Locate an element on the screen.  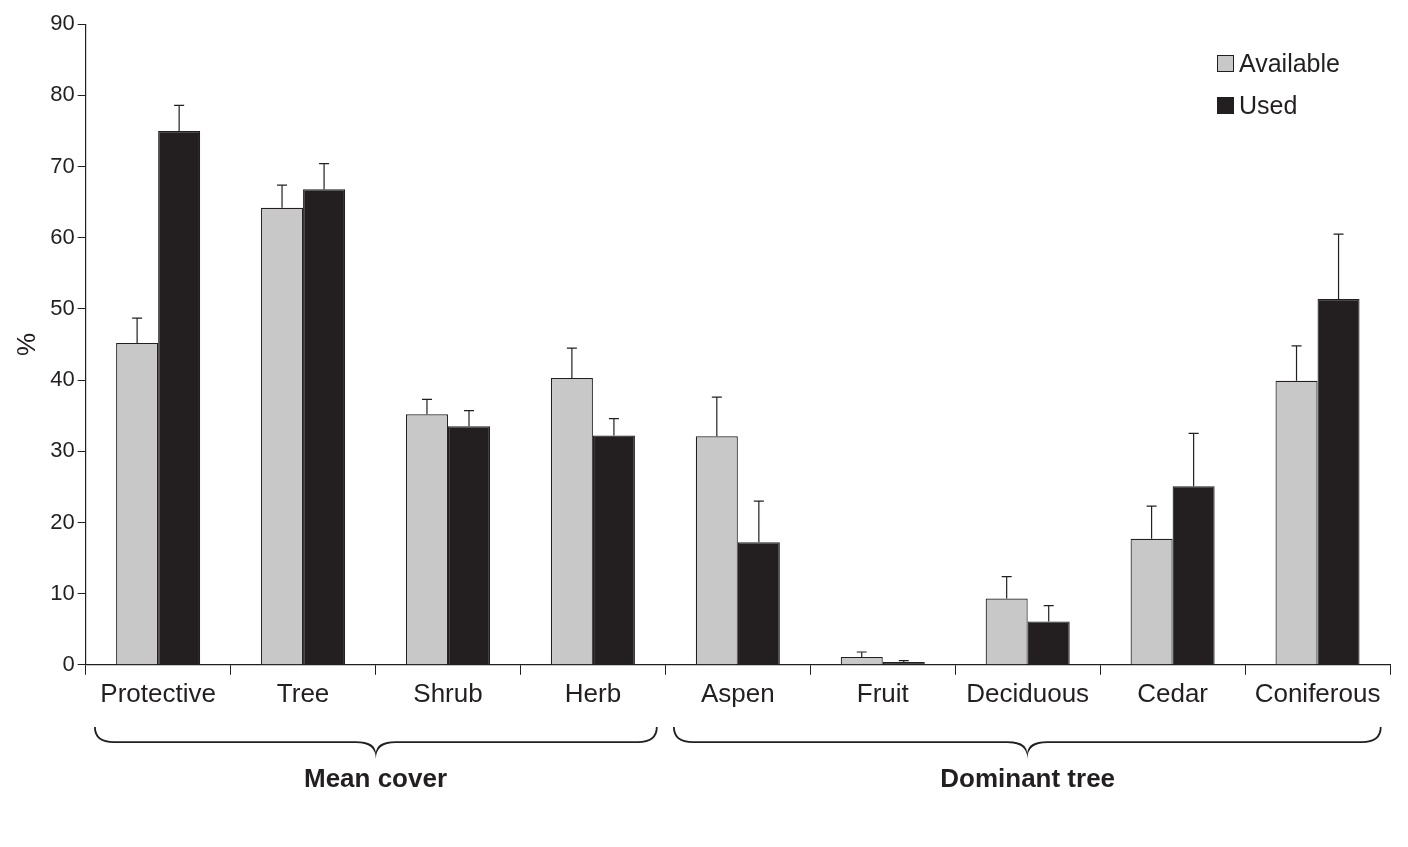
text: Dominant tree is located at coordinates (1028, 778).